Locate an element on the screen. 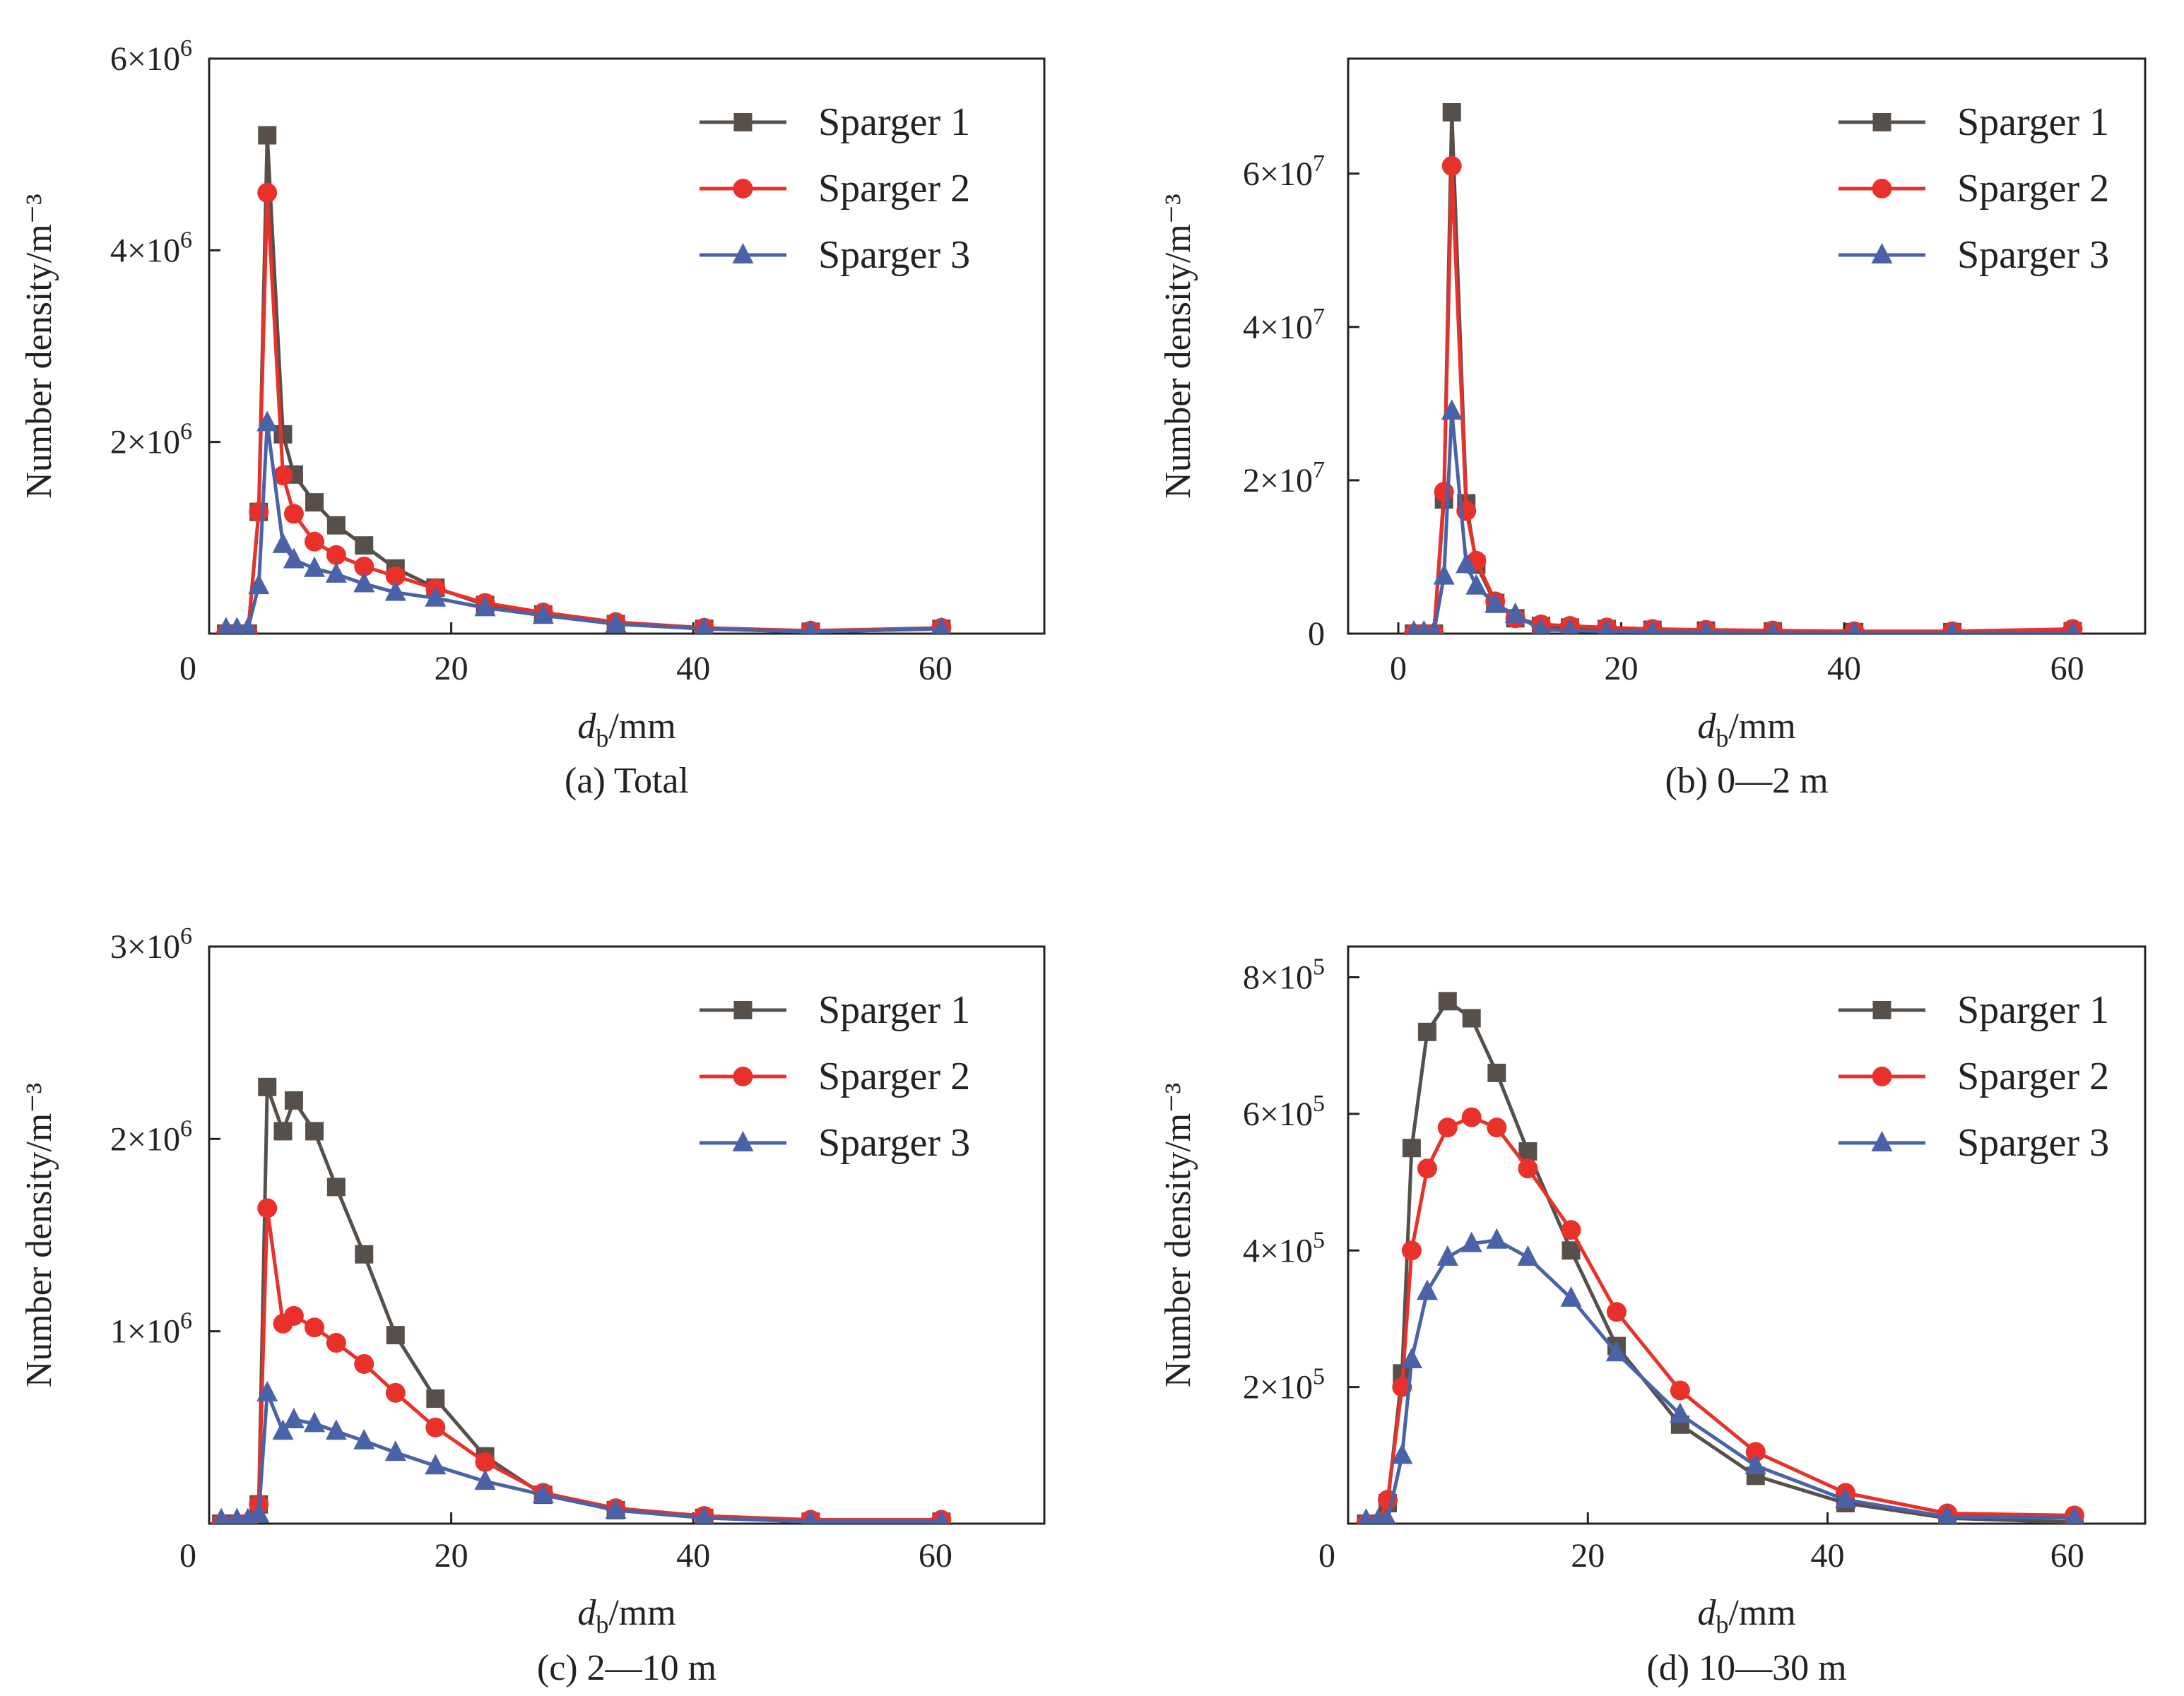 The image size is (2184, 1696). y-tick-label: 2×10⁵ is located at coordinates (1284, 1385).